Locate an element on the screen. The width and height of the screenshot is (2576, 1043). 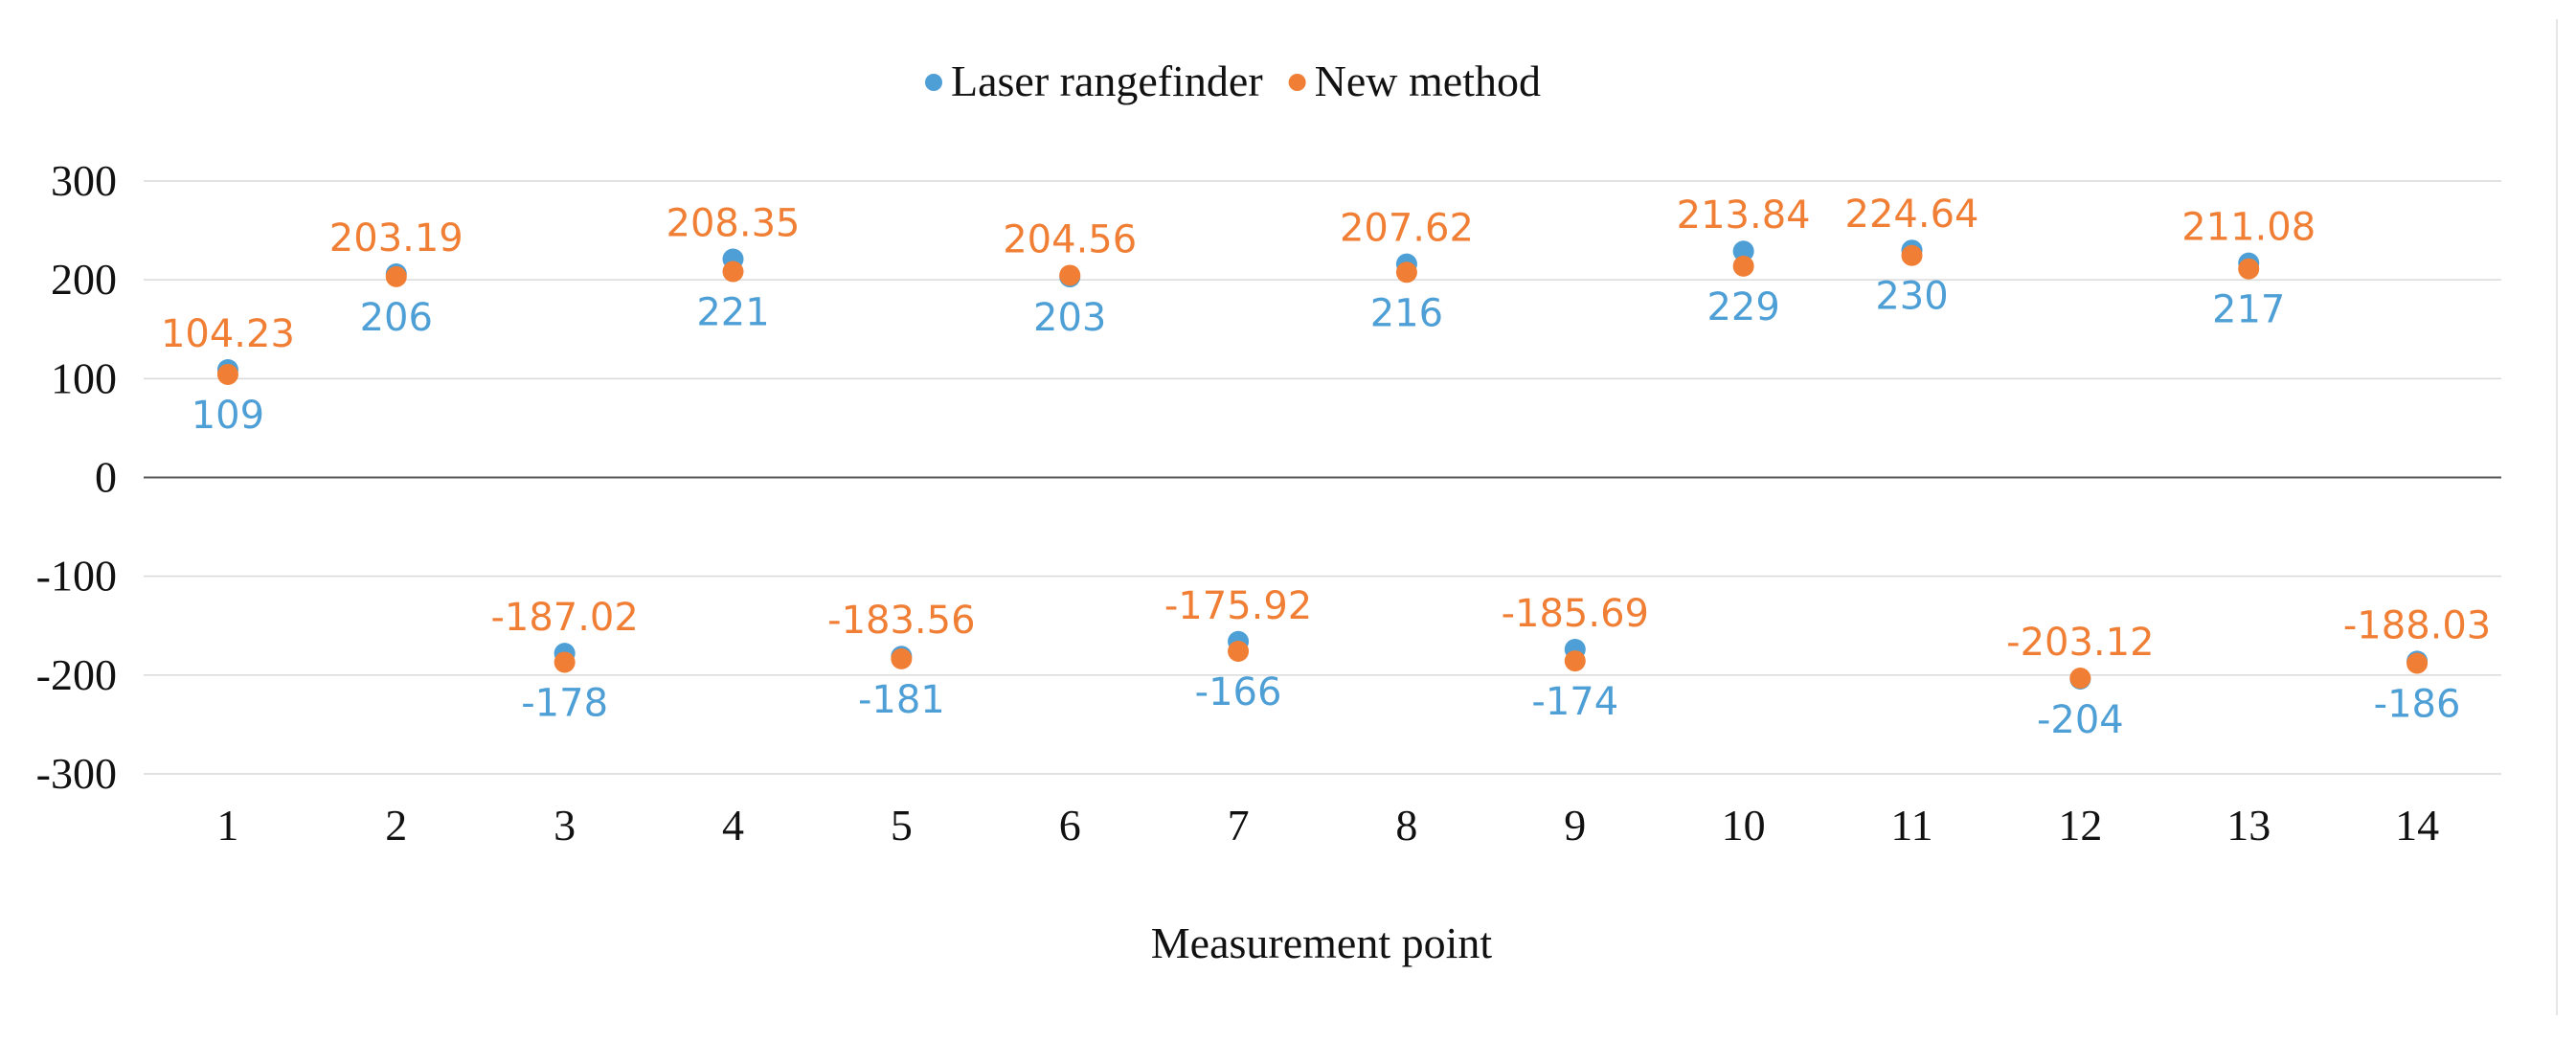
point-laser-rangefinder is located at coordinates (1743, 251).